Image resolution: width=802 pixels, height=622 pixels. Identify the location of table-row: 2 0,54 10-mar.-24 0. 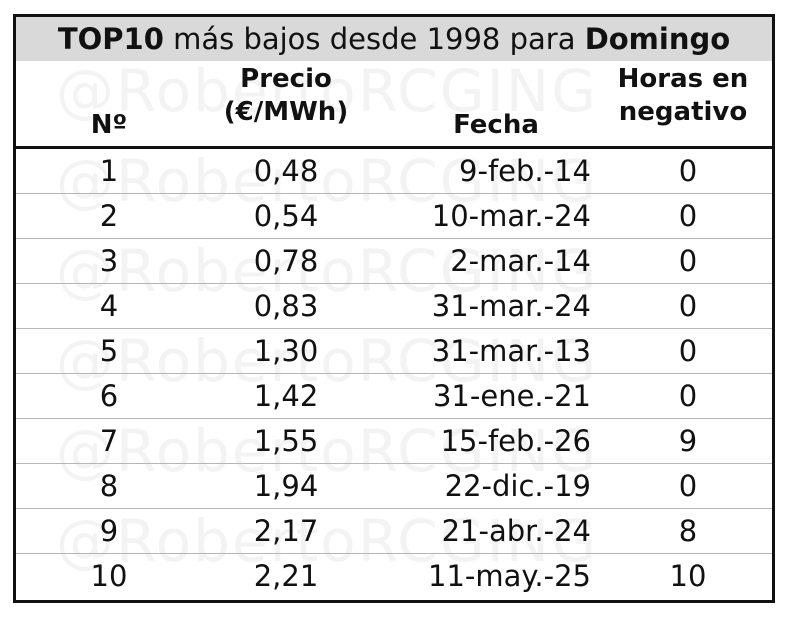
(394, 216).